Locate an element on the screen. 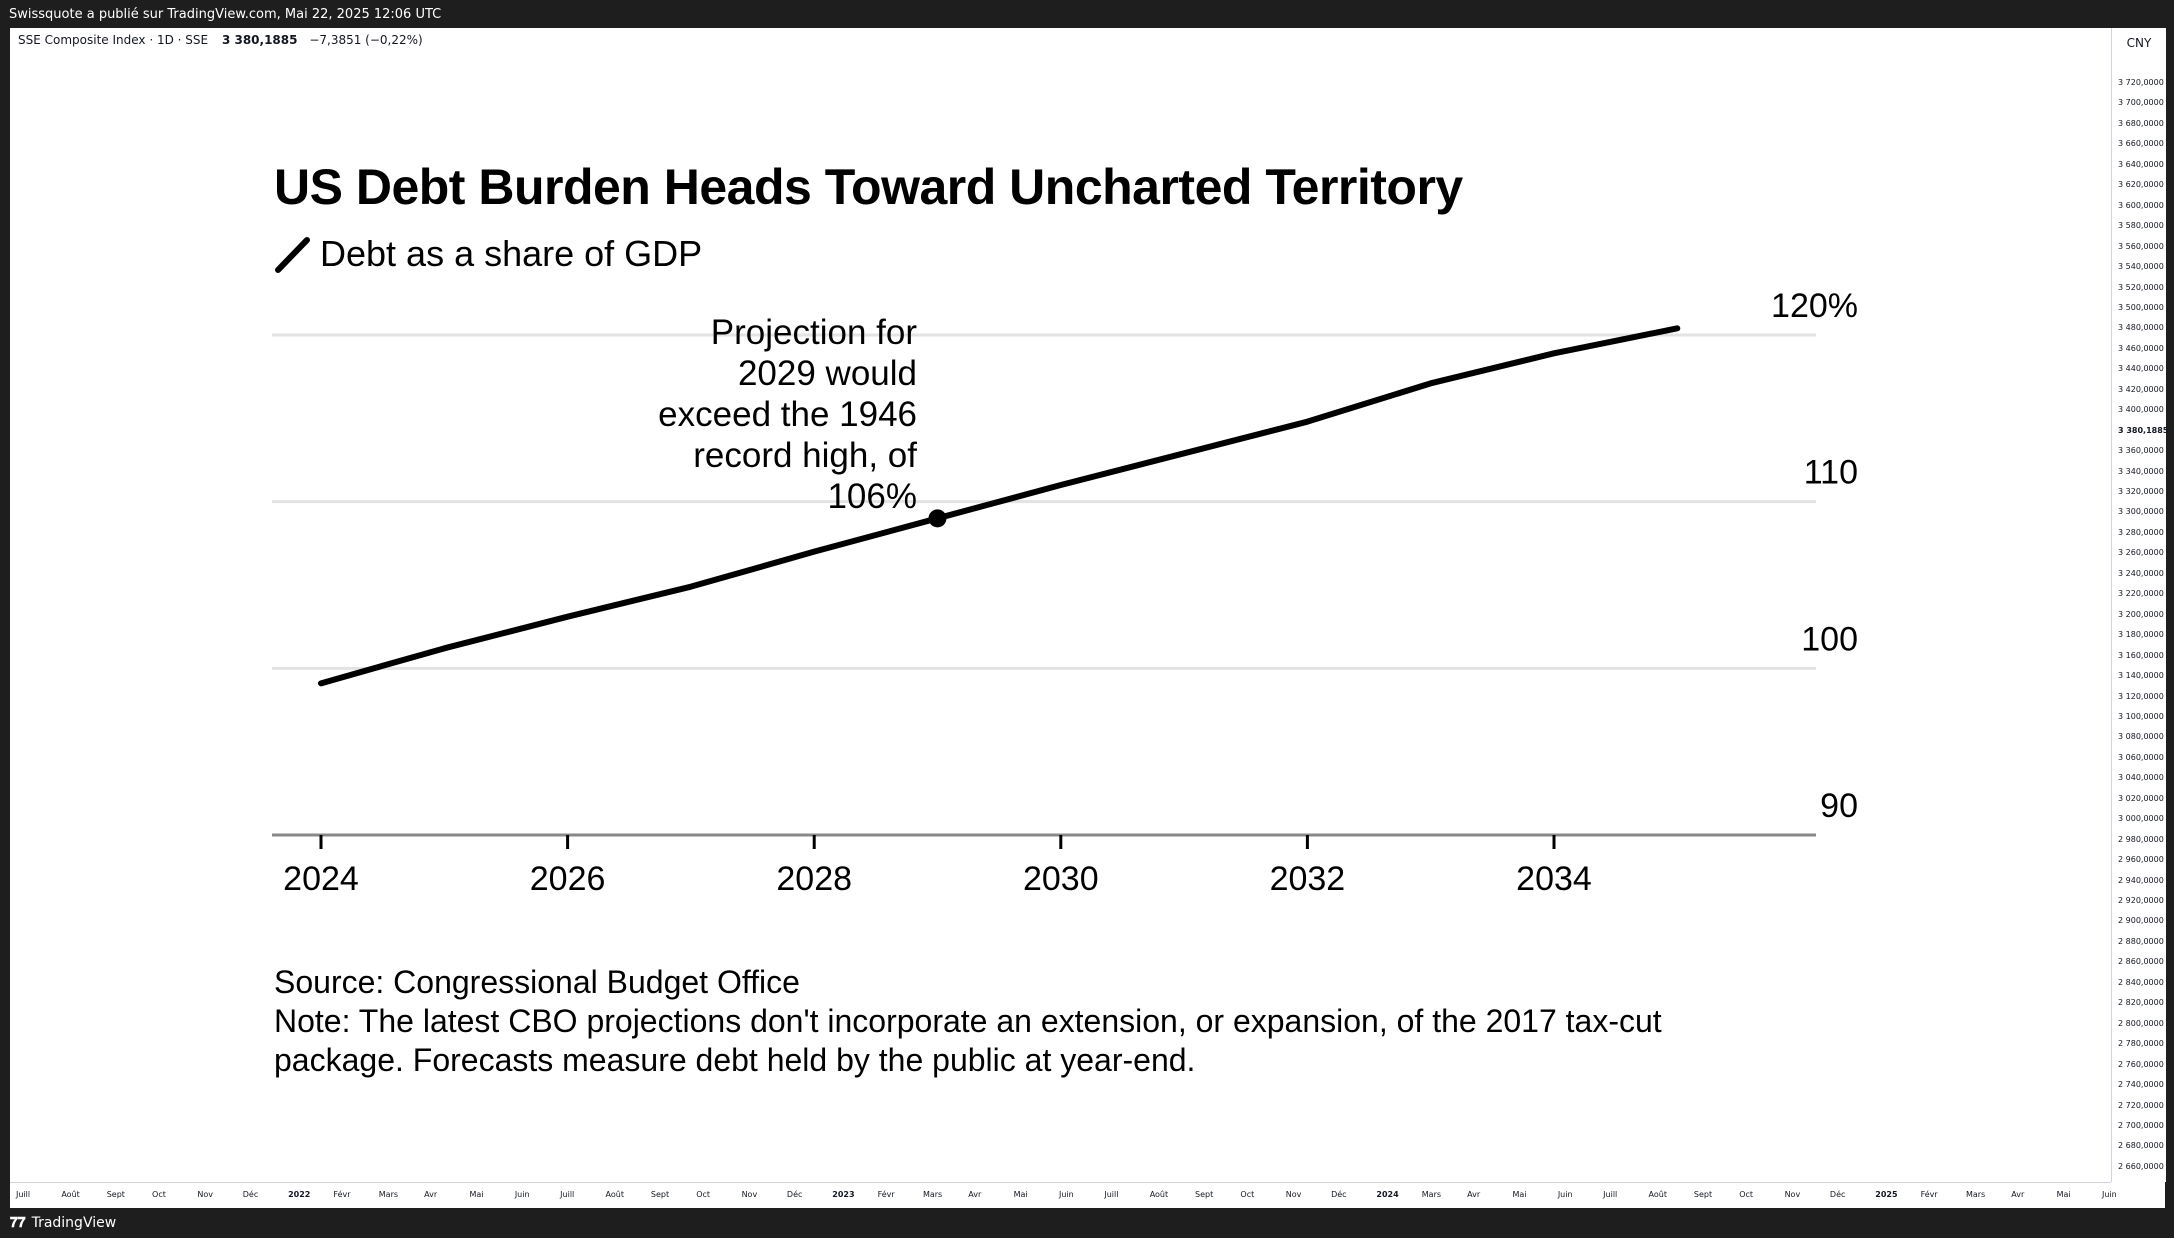 This screenshot has width=2174, height=1238. price-tick: 2 780,0000 is located at coordinates (2141, 1044).